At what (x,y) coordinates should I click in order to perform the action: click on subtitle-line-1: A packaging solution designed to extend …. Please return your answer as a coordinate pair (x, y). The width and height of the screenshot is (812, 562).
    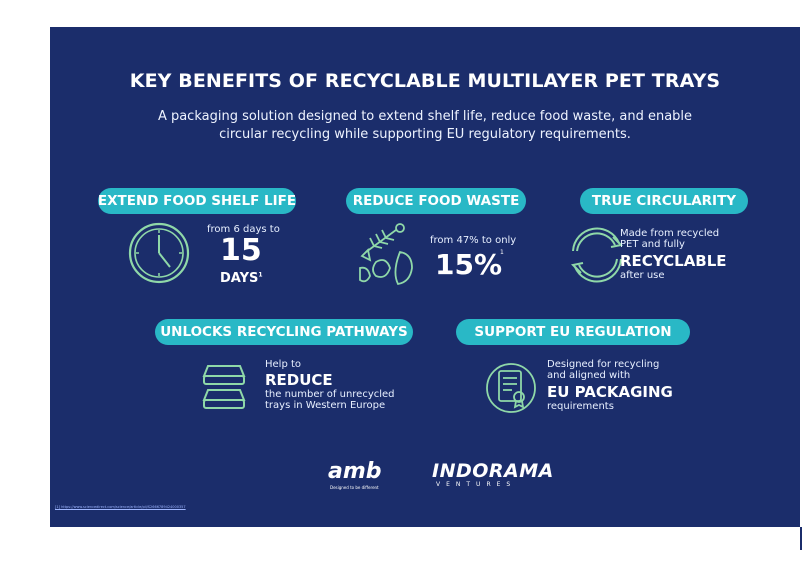
    Looking at the image, I should click on (425, 116).